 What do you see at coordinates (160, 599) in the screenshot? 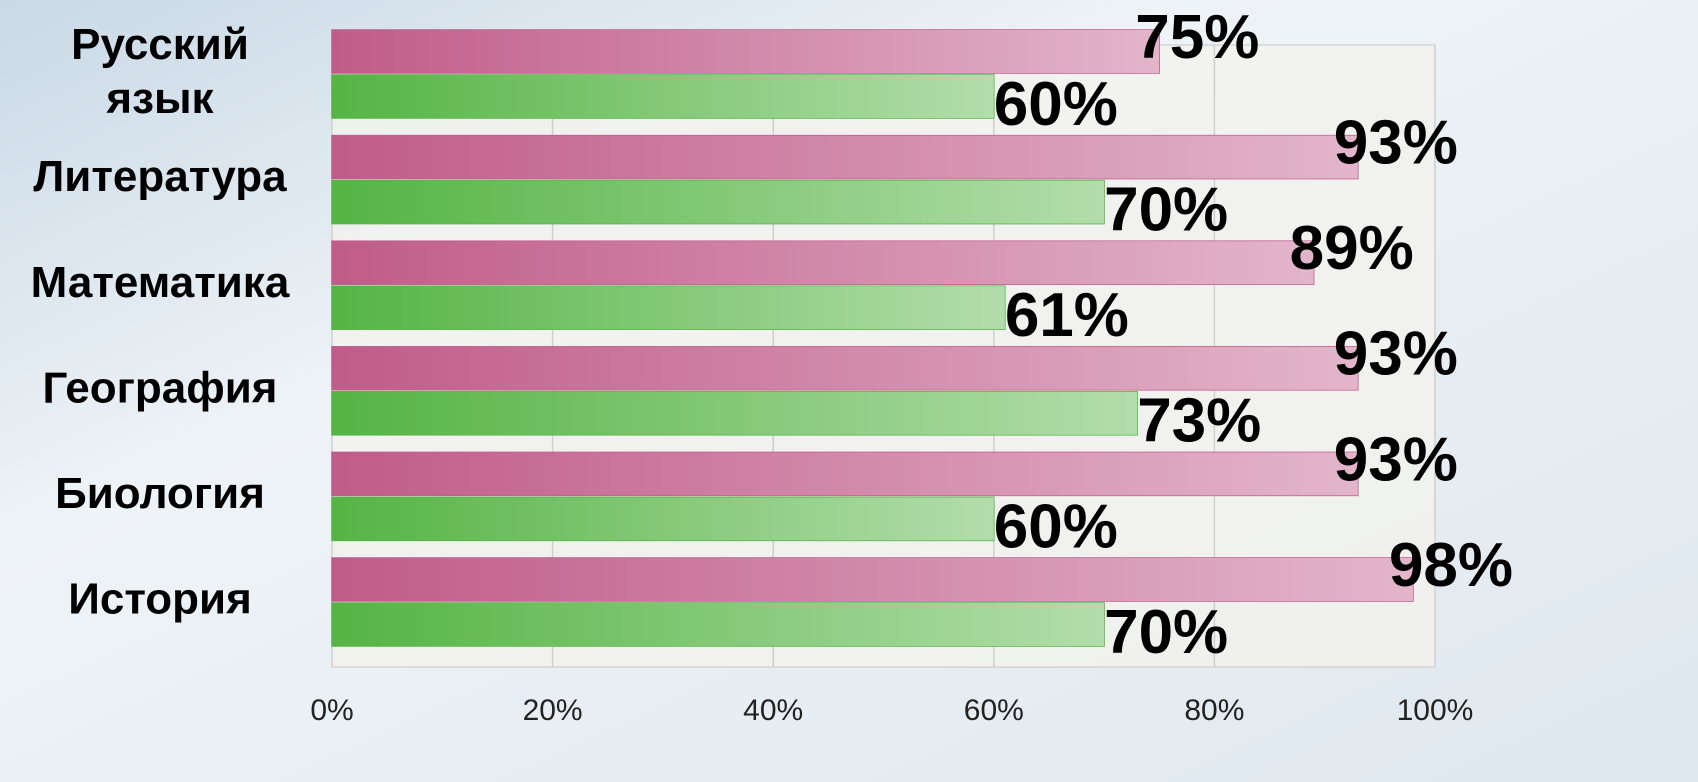
I see `category-label: История` at bounding box center [160, 599].